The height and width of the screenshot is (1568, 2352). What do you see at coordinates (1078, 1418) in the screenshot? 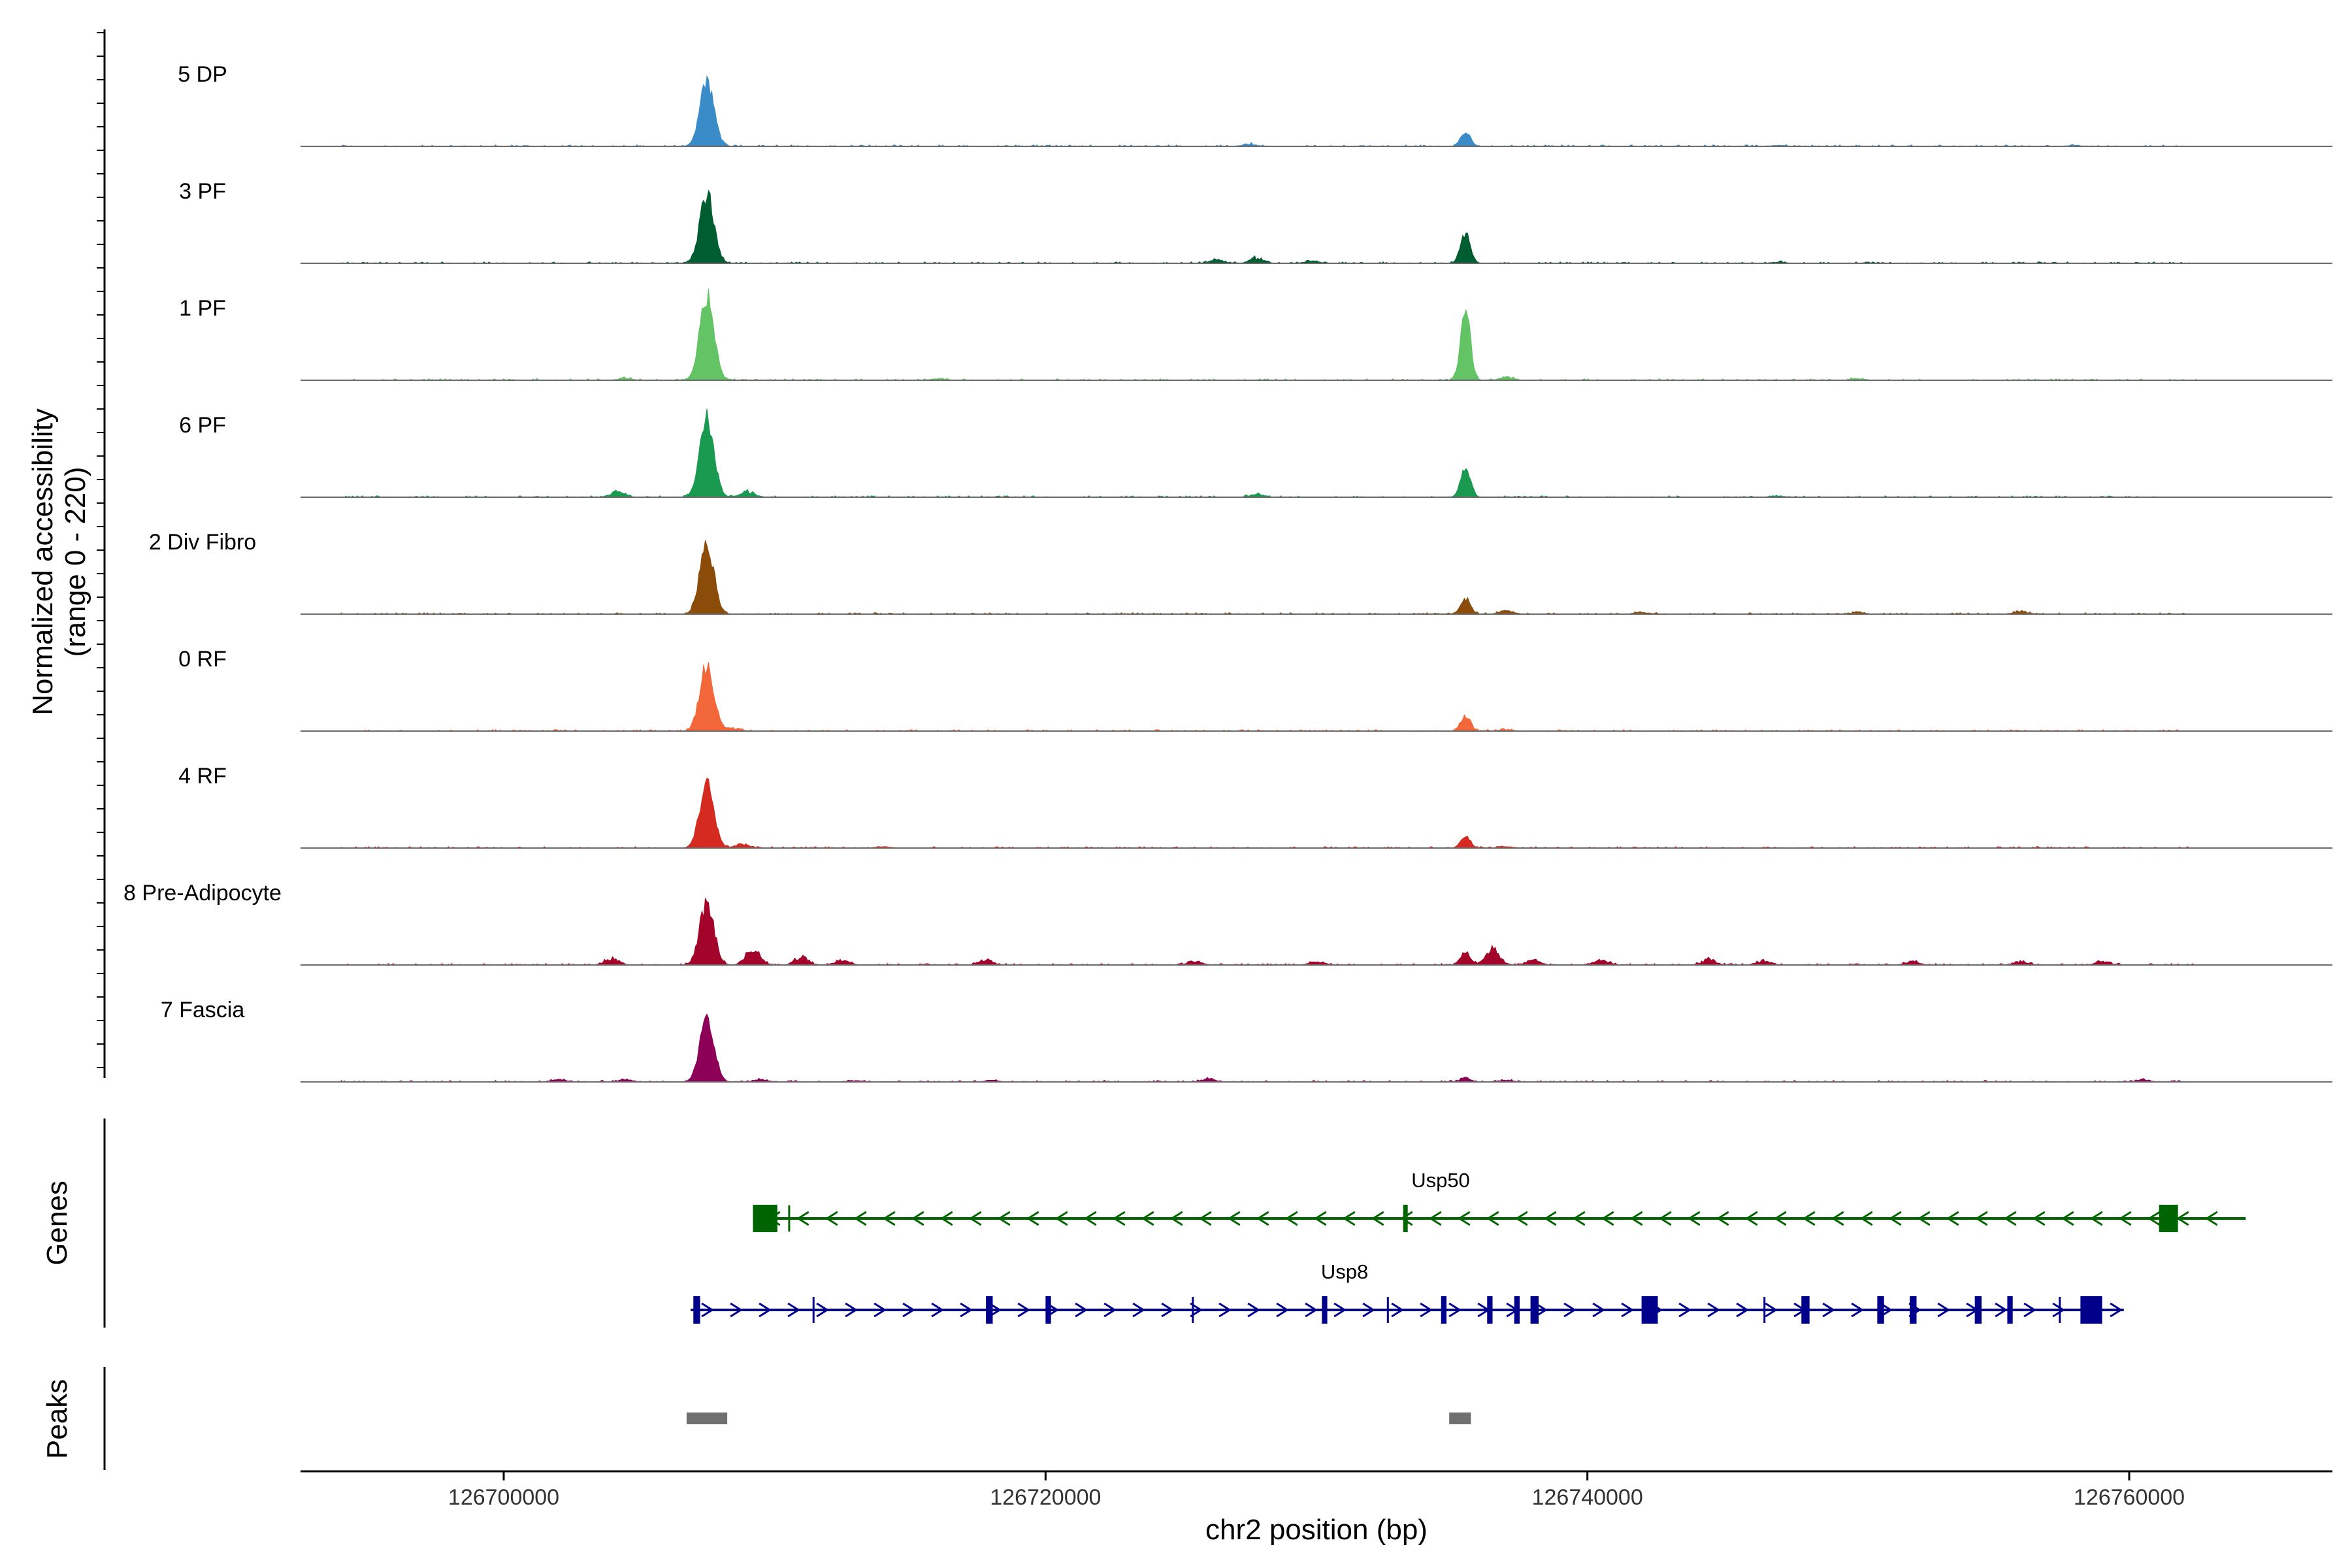
I see `peak-regions` at bounding box center [1078, 1418].